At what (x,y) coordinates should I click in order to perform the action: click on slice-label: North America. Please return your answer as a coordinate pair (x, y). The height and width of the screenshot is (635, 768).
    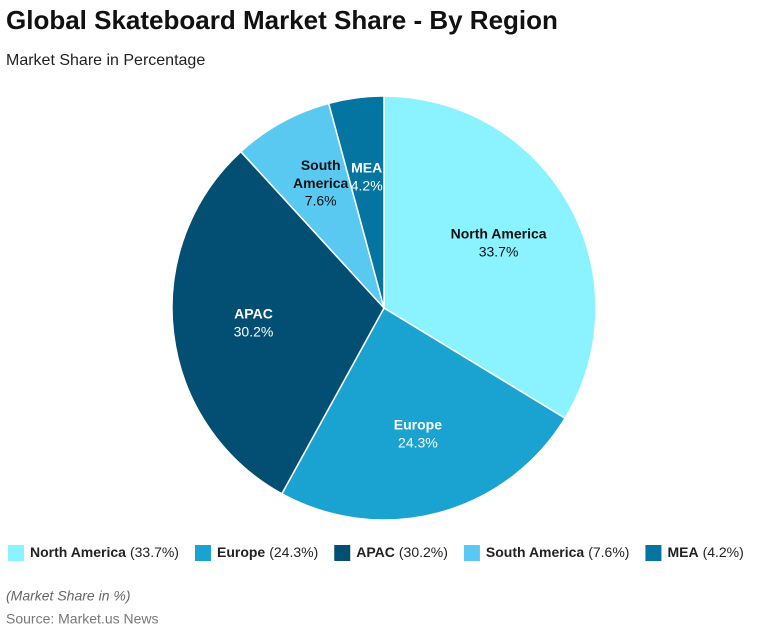
    Looking at the image, I should click on (499, 233).